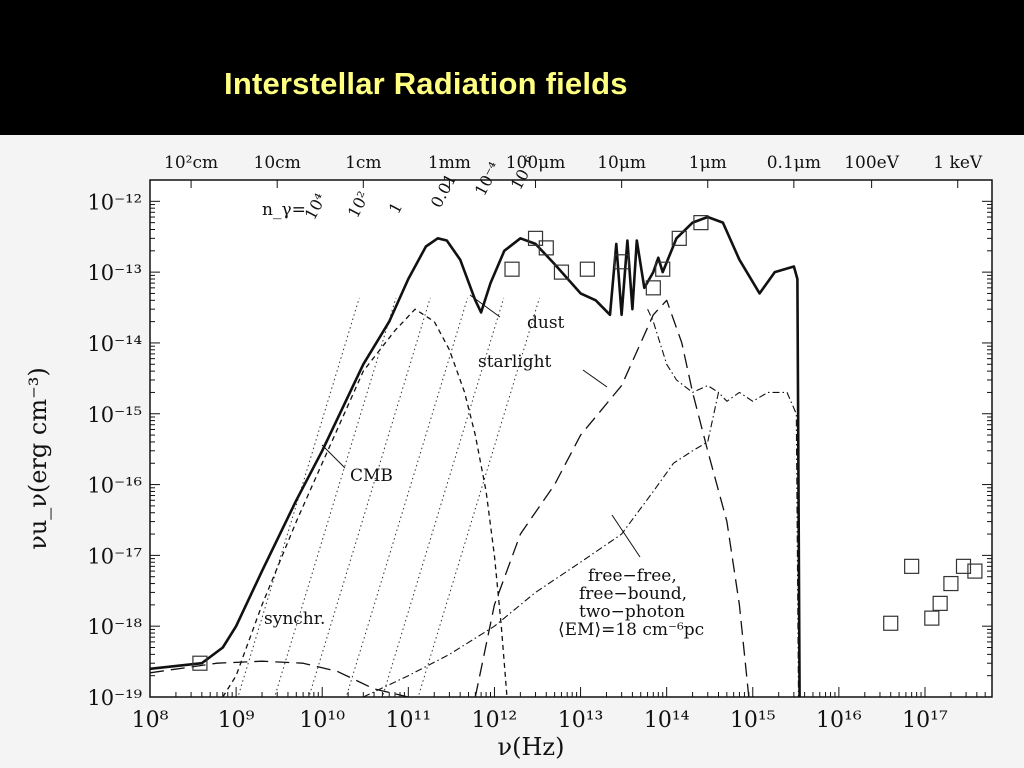 This screenshot has width=1024, height=768. What do you see at coordinates (515, 362) in the screenshot?
I see `annotation-starlight: starlight` at bounding box center [515, 362].